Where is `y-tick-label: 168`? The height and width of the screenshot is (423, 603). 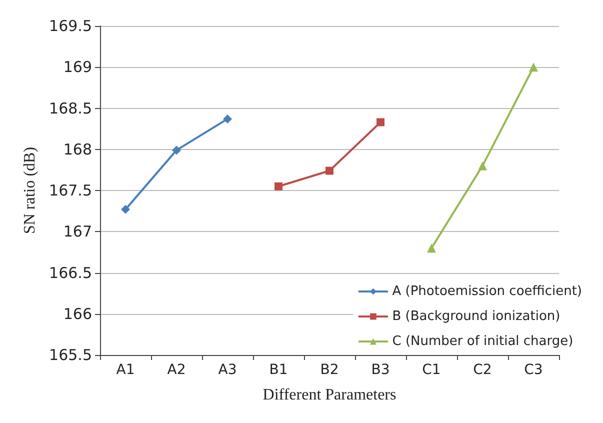
y-tick-label: 168 is located at coordinates (77, 149).